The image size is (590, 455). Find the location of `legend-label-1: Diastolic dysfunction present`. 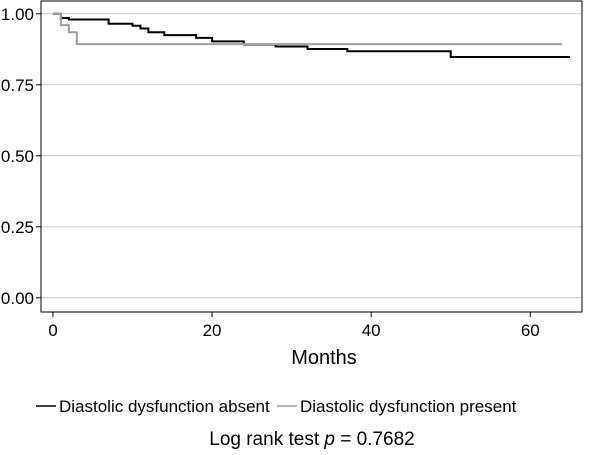

legend-label-1: Diastolic dysfunction present is located at coordinates (408, 406).